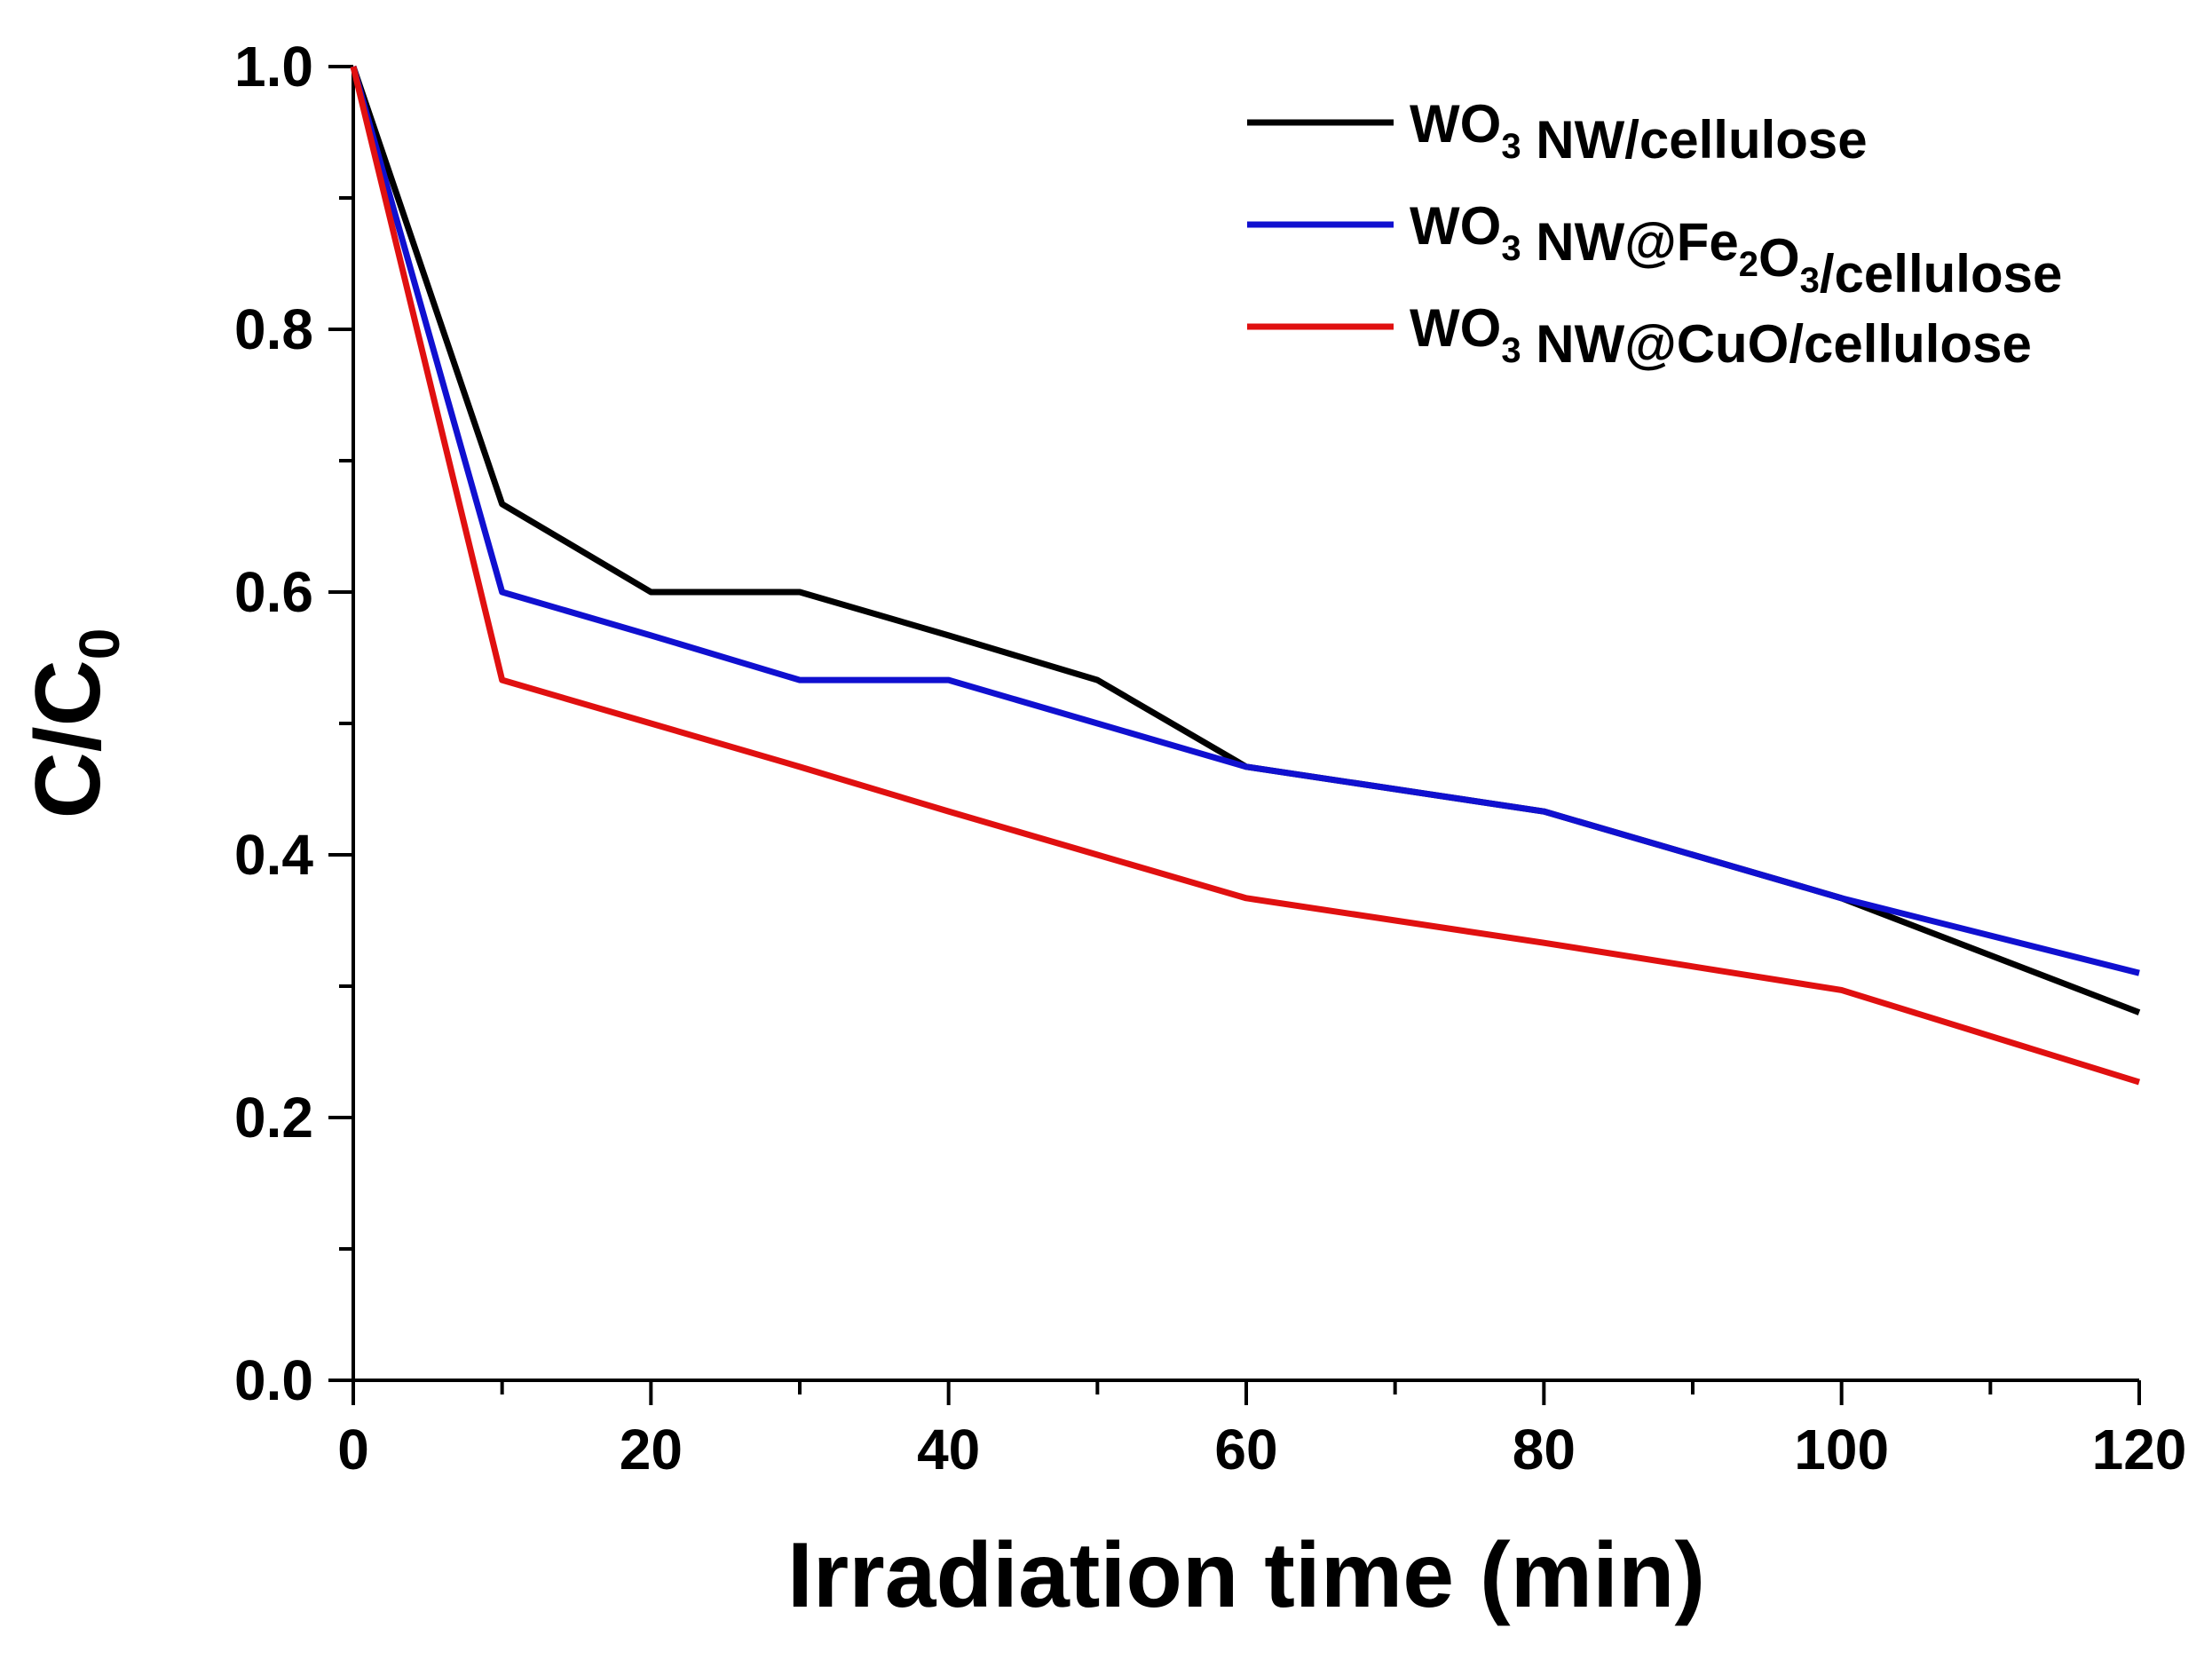  I want to click on y-tick-label: 1.0, so click(273, 67).